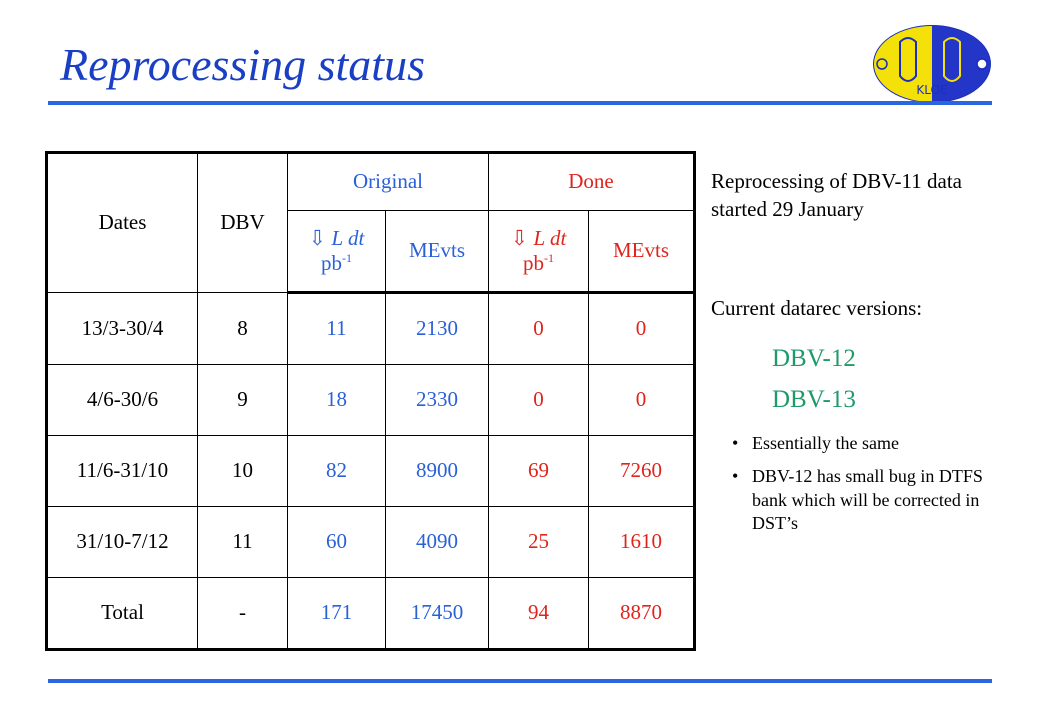 This screenshot has height=720, width=1040. I want to click on table-row: 11/6-31/10 10 82 8900 69 7260, so click(371, 471).